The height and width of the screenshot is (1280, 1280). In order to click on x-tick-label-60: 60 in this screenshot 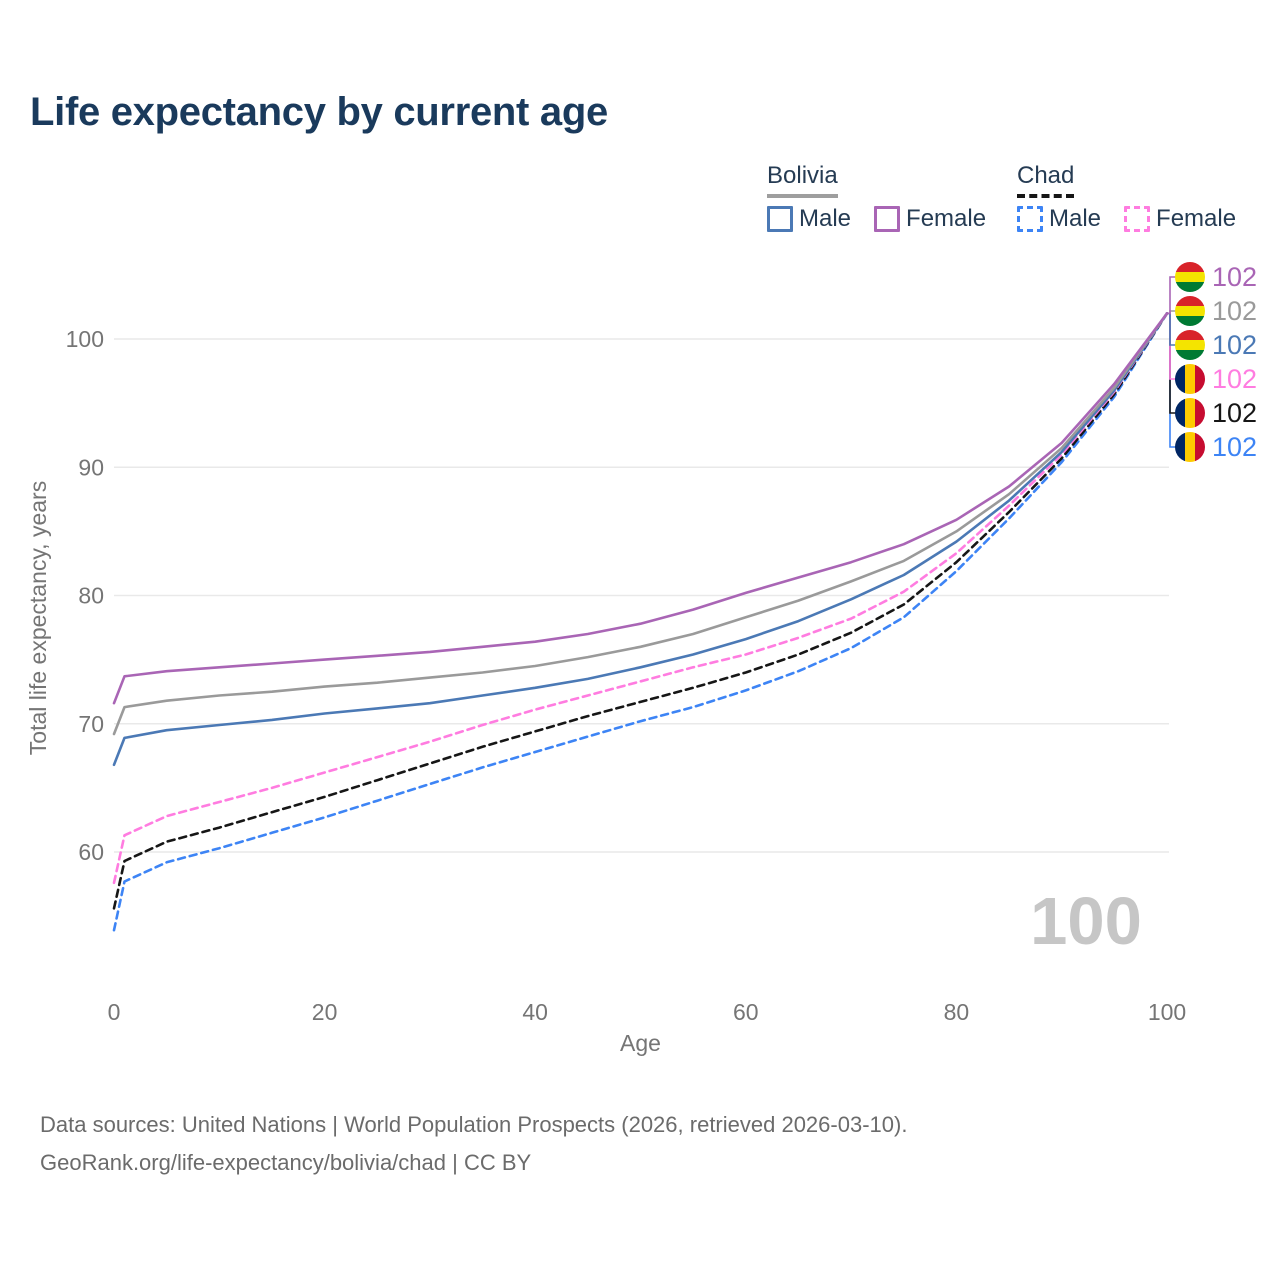, I will do `click(746, 1012)`.